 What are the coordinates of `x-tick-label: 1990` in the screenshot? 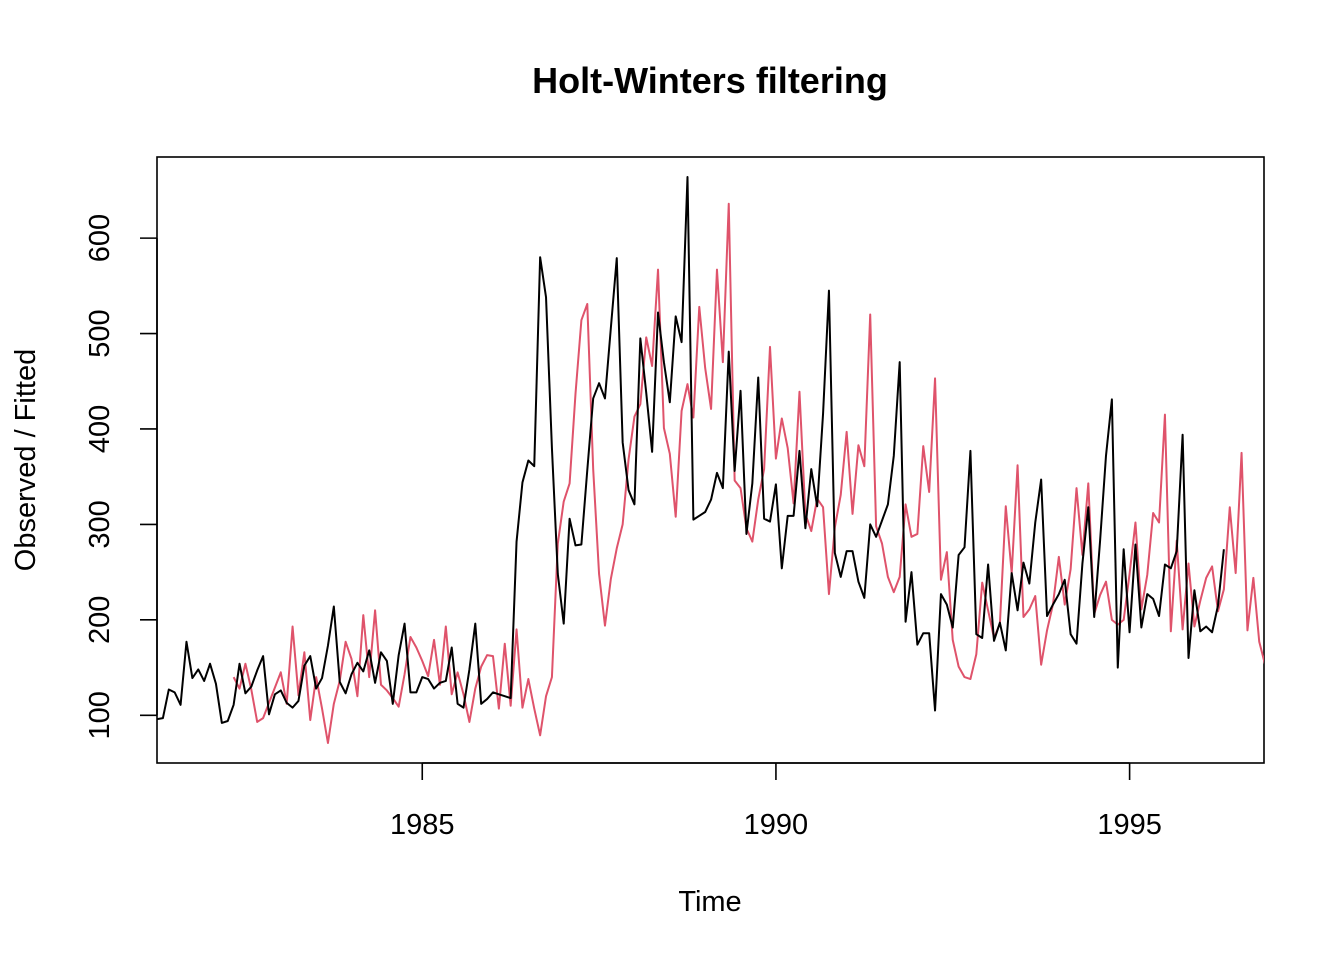 It's located at (776, 825).